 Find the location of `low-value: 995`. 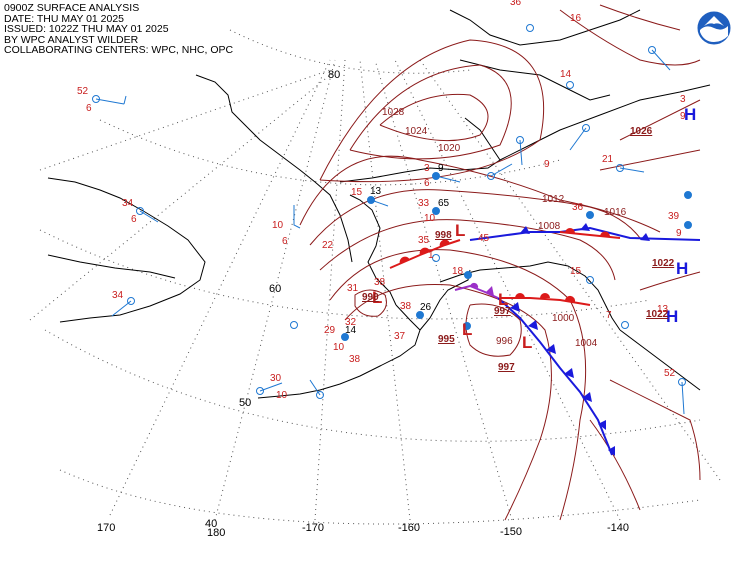

low-value: 995 is located at coordinates (446, 339).